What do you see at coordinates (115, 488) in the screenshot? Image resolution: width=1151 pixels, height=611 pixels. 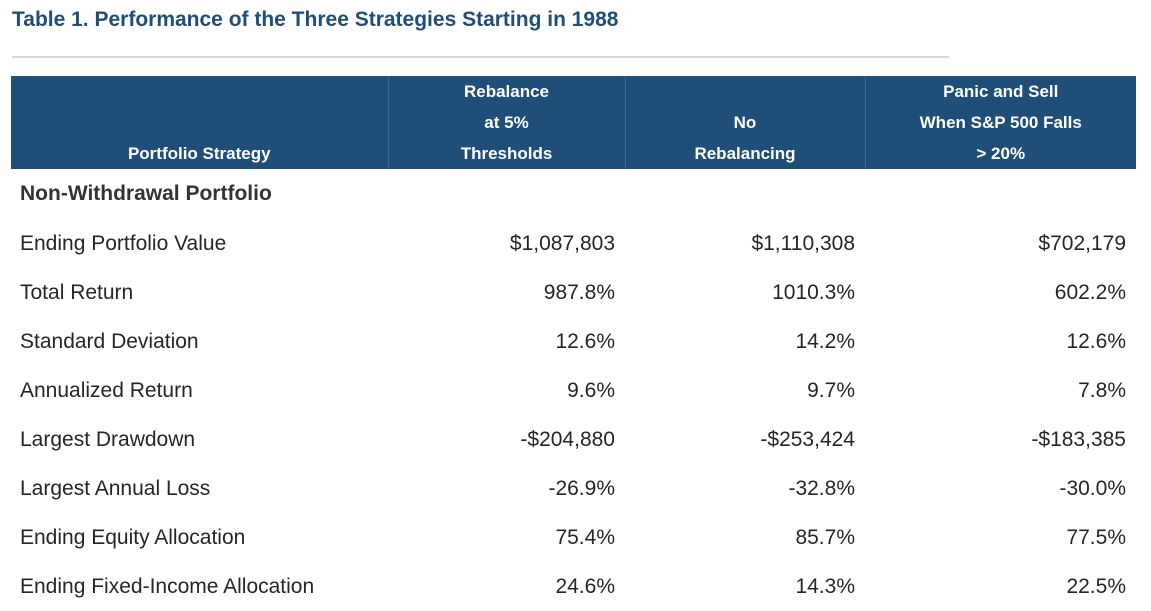 I see `row-label: Largest Annual Loss` at bounding box center [115, 488].